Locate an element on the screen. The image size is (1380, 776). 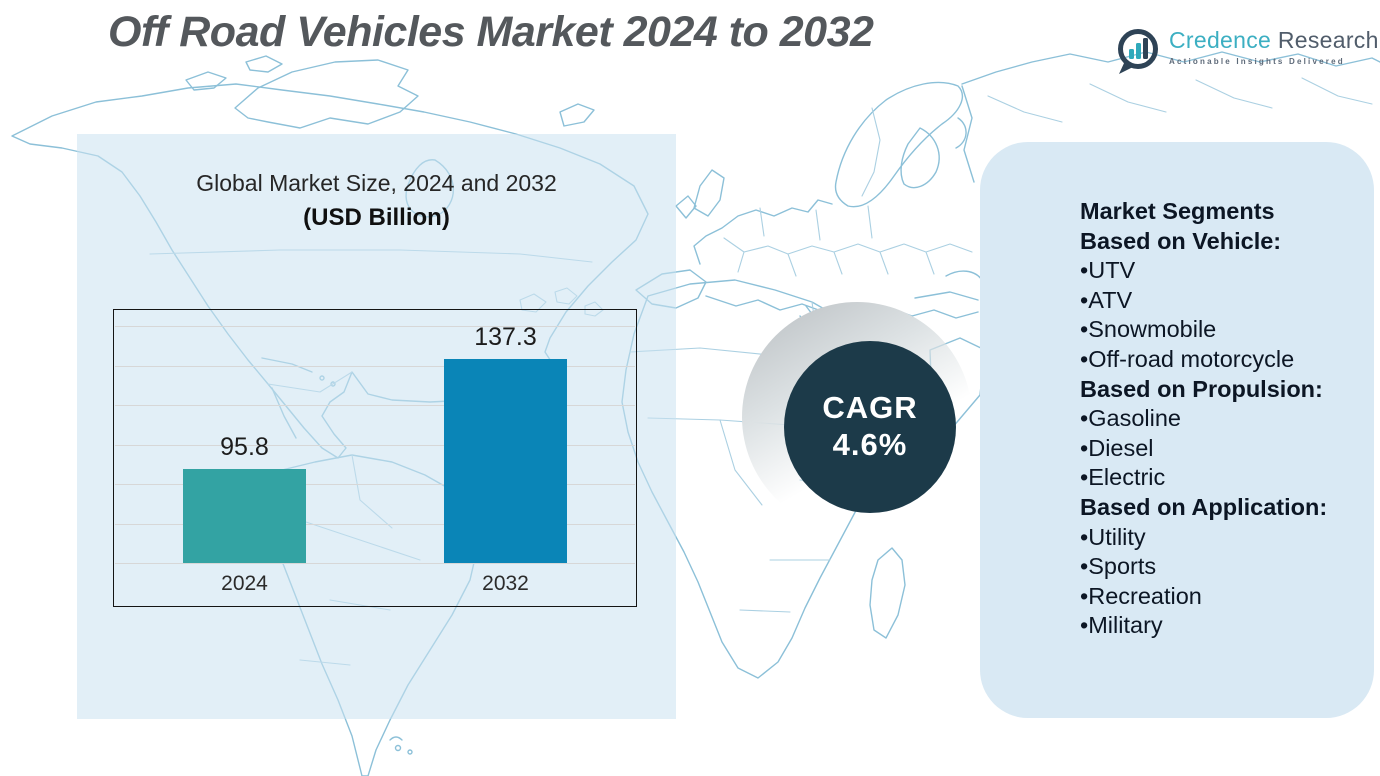
chart-category-axis: 2024 2032 is located at coordinates (375, 584).